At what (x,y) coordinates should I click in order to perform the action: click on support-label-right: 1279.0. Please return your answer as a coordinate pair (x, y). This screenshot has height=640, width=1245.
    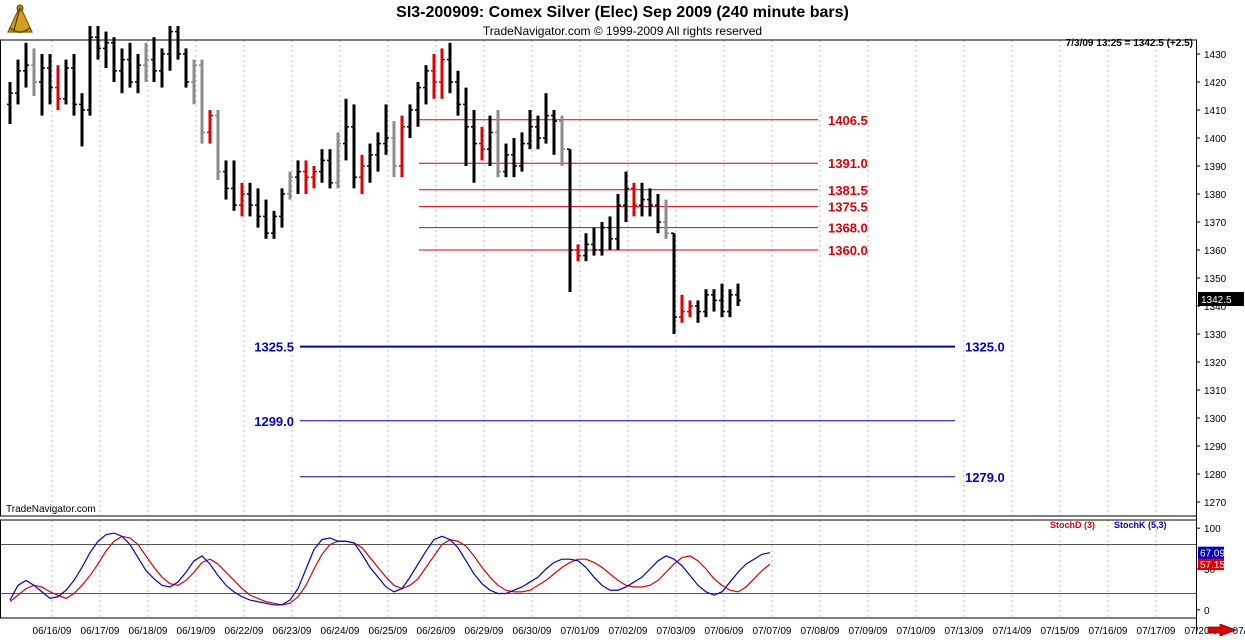
    Looking at the image, I should click on (985, 477).